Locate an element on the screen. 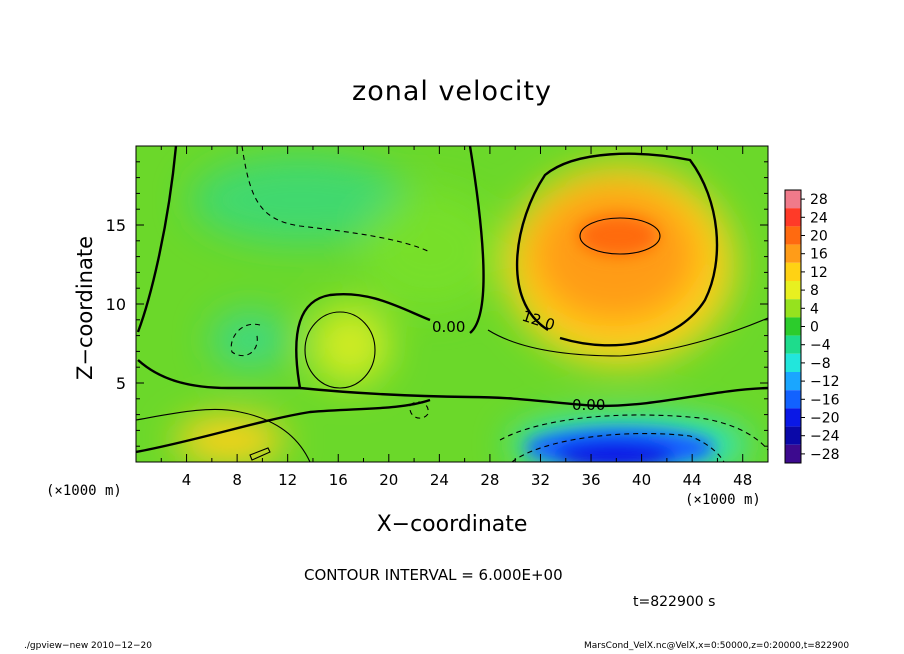  footer-program: ./gpview−new 2010−12−20 is located at coordinates (88, 646).